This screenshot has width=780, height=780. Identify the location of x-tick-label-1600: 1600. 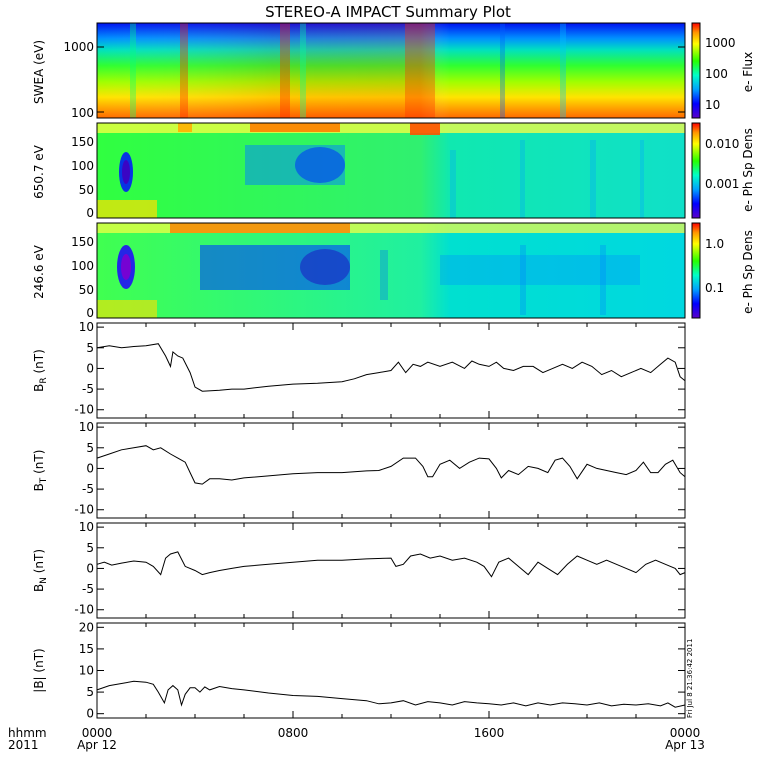
(489, 733).